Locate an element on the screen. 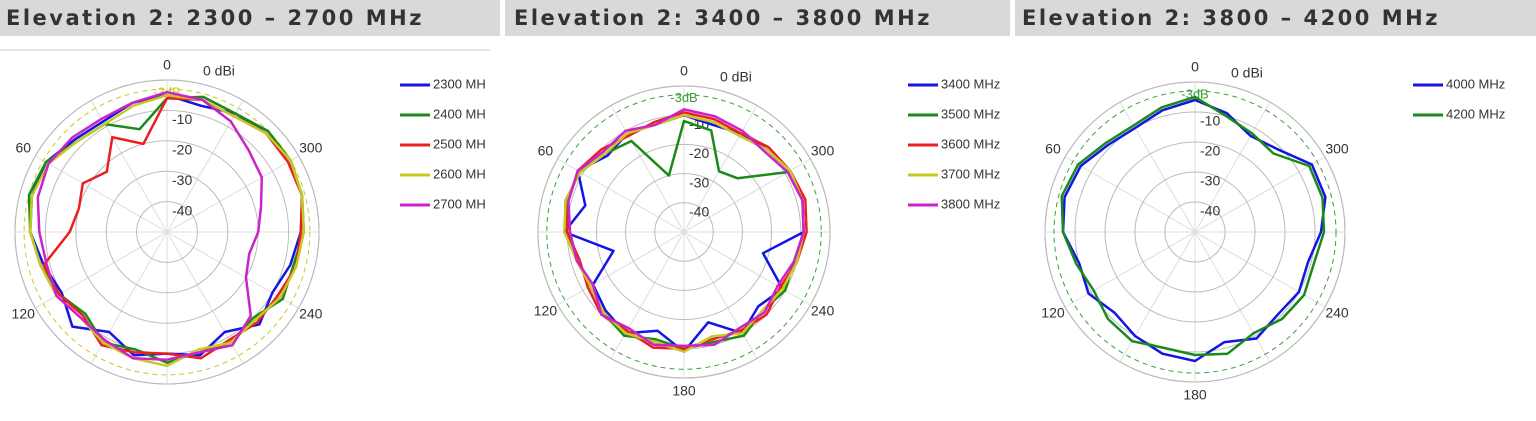  chart-title: Elevation 2: 3800 – 4200 MHz is located at coordinates (1231, 18).